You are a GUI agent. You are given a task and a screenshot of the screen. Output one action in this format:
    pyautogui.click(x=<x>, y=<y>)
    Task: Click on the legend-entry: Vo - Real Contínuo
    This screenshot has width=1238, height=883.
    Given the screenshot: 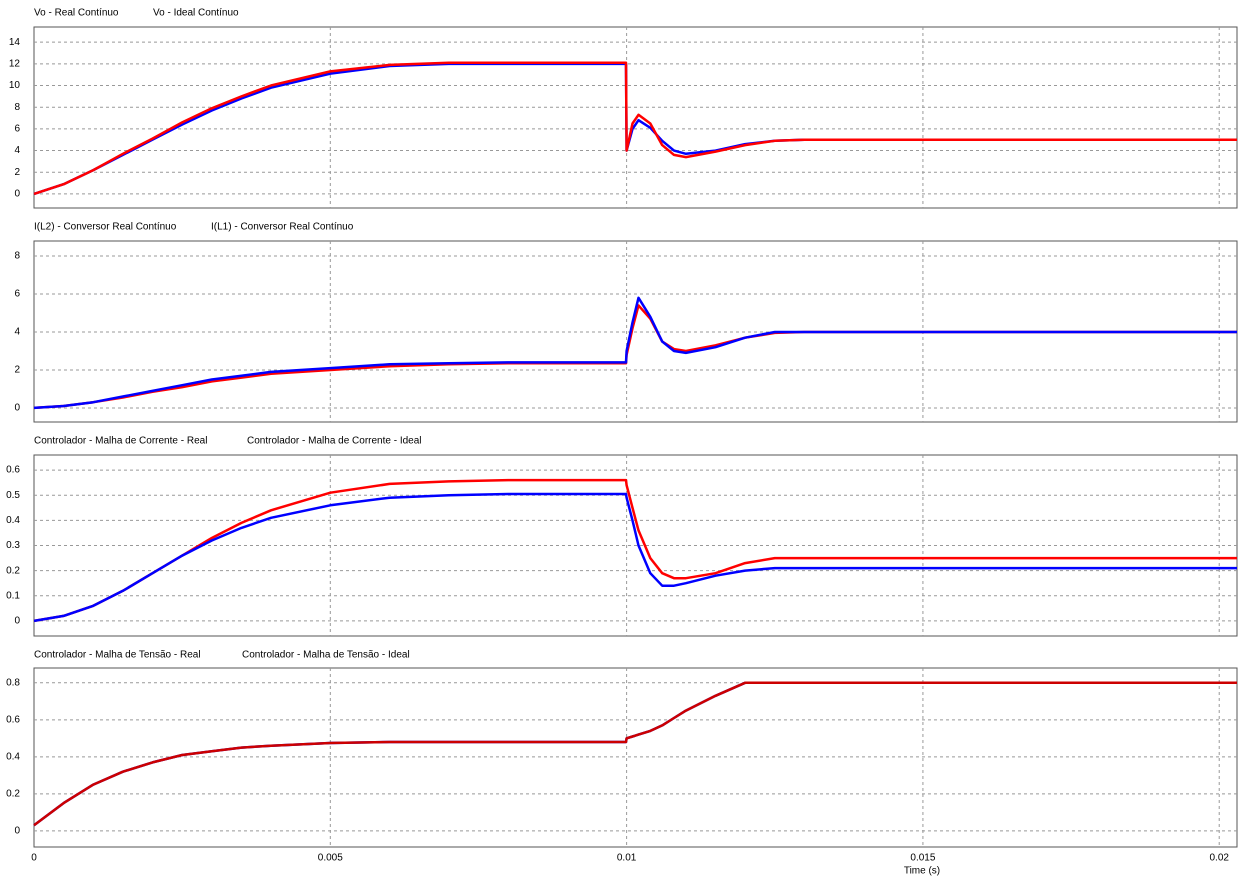 What is the action you would take?
    pyautogui.click(x=76, y=13)
    